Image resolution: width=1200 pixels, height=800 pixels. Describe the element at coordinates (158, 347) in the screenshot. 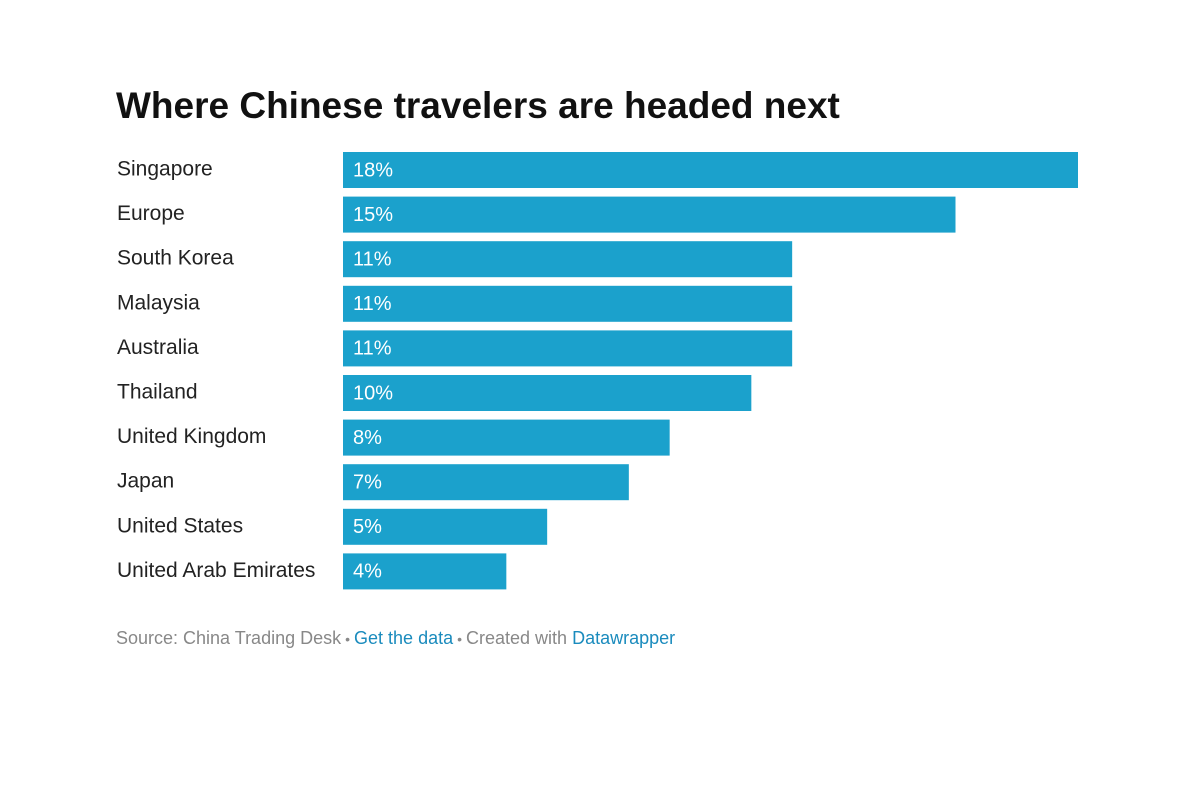

I see `category-label: Australia` at that location.